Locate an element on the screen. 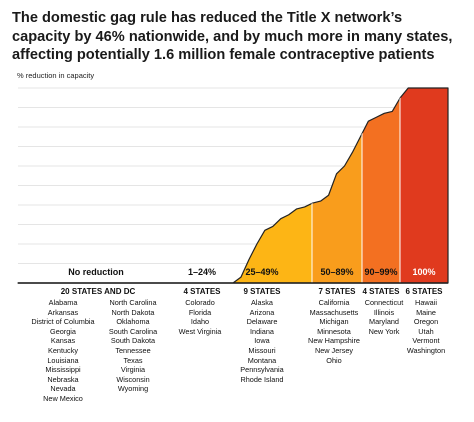 The image size is (474, 422). band-label-1-24: 1–24% is located at coordinates (202, 272).